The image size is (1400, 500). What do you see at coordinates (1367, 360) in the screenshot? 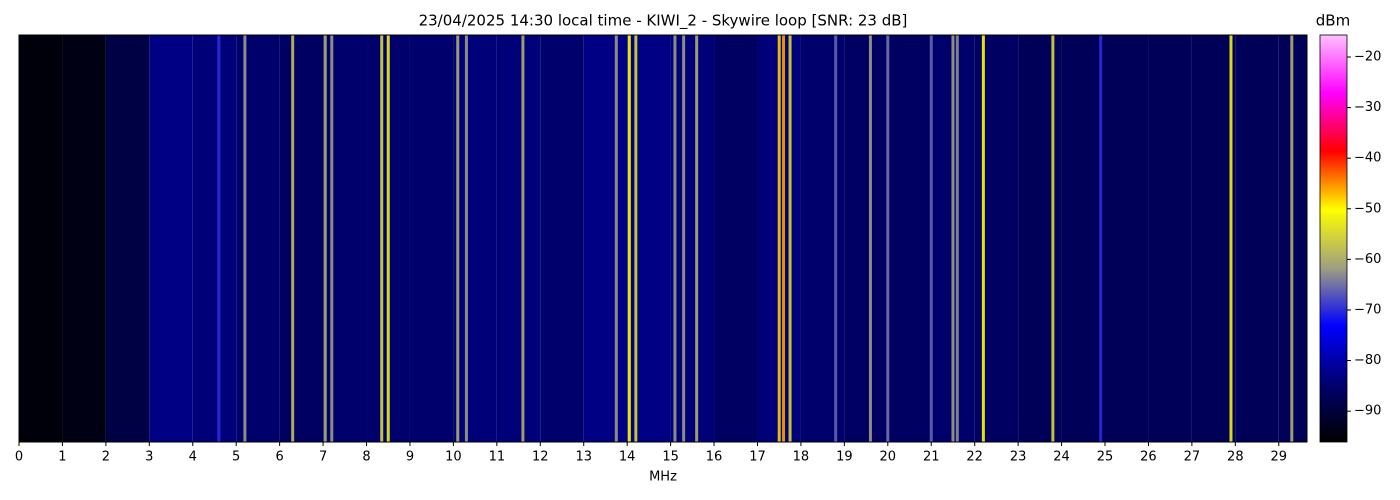
I see `colorbar-tick-label: −80` at bounding box center [1367, 360].